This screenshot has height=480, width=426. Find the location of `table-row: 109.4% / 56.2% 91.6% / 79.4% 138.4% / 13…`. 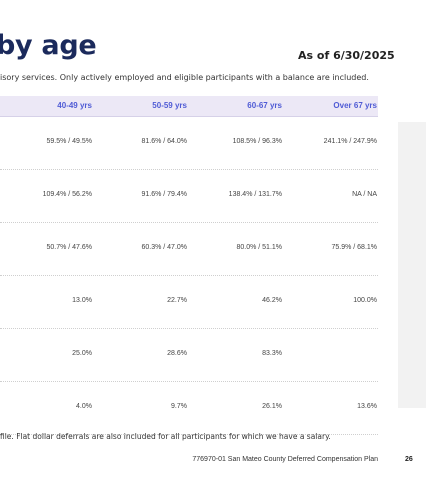

table-row: 109.4% / 56.2% 91.6% / 79.4% 138.4% / 13… is located at coordinates (189, 196).